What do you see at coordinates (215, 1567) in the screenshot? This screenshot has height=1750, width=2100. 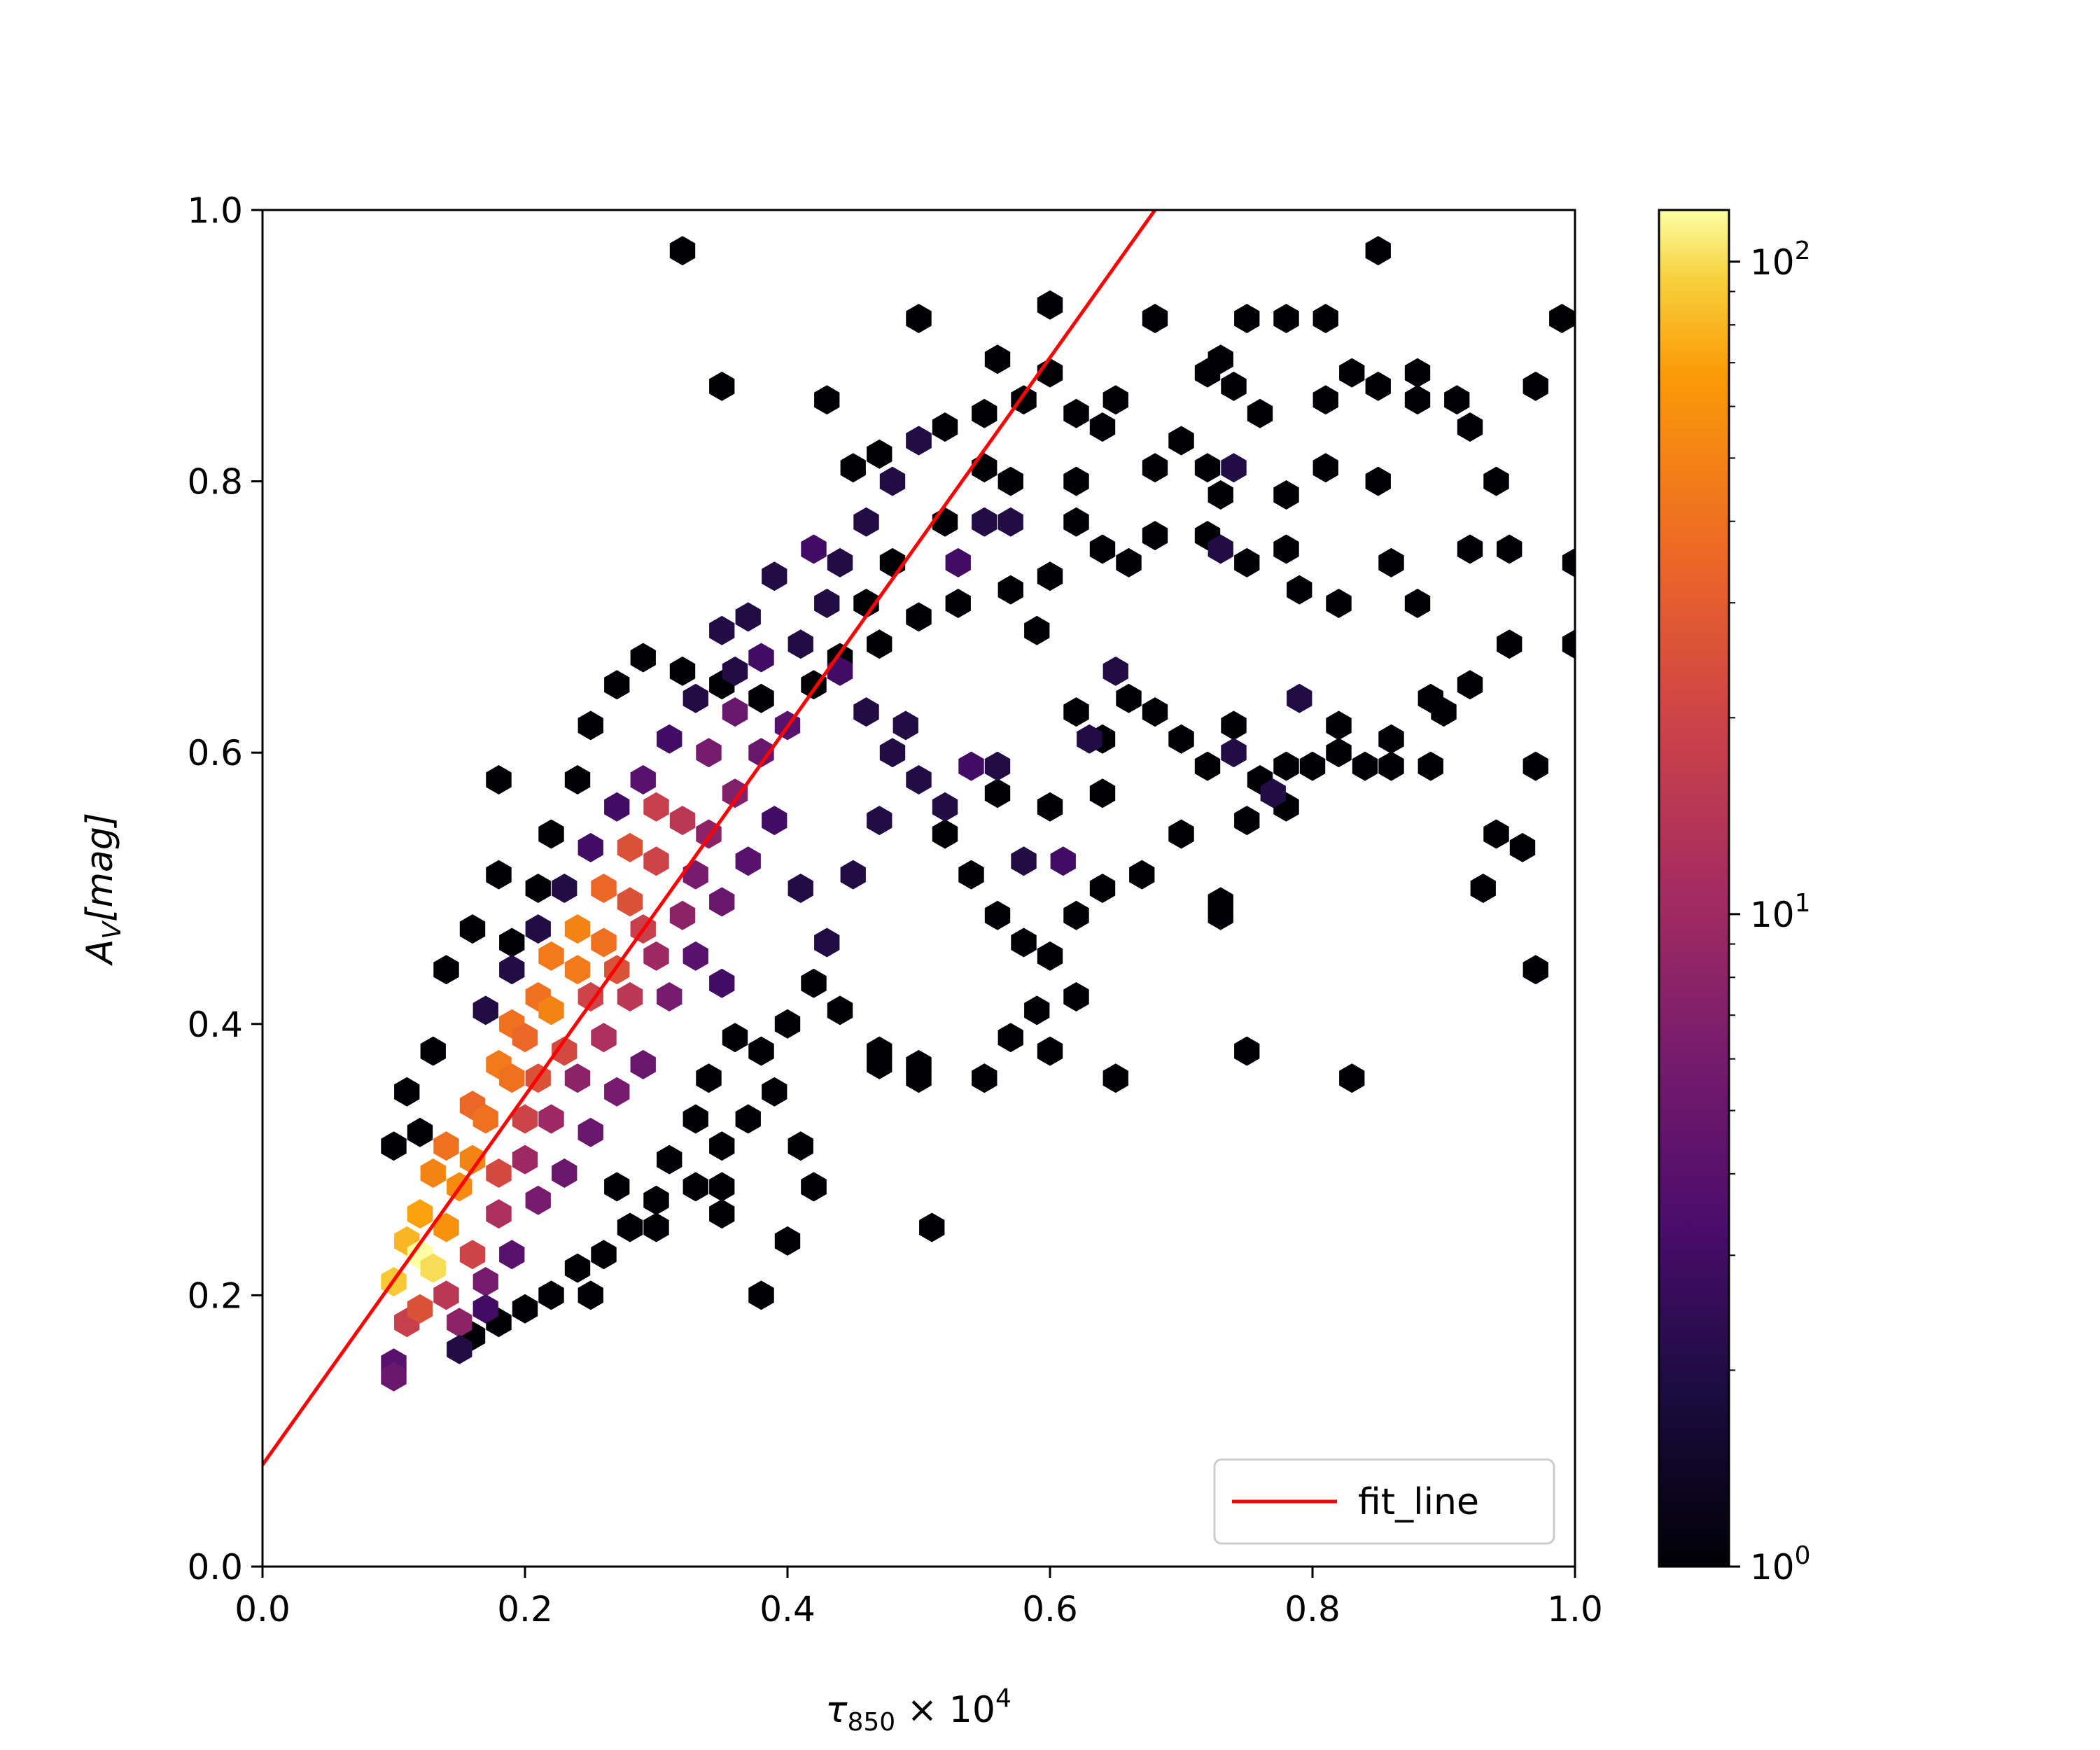 I see `y-tick-label: 0.0` at bounding box center [215, 1567].